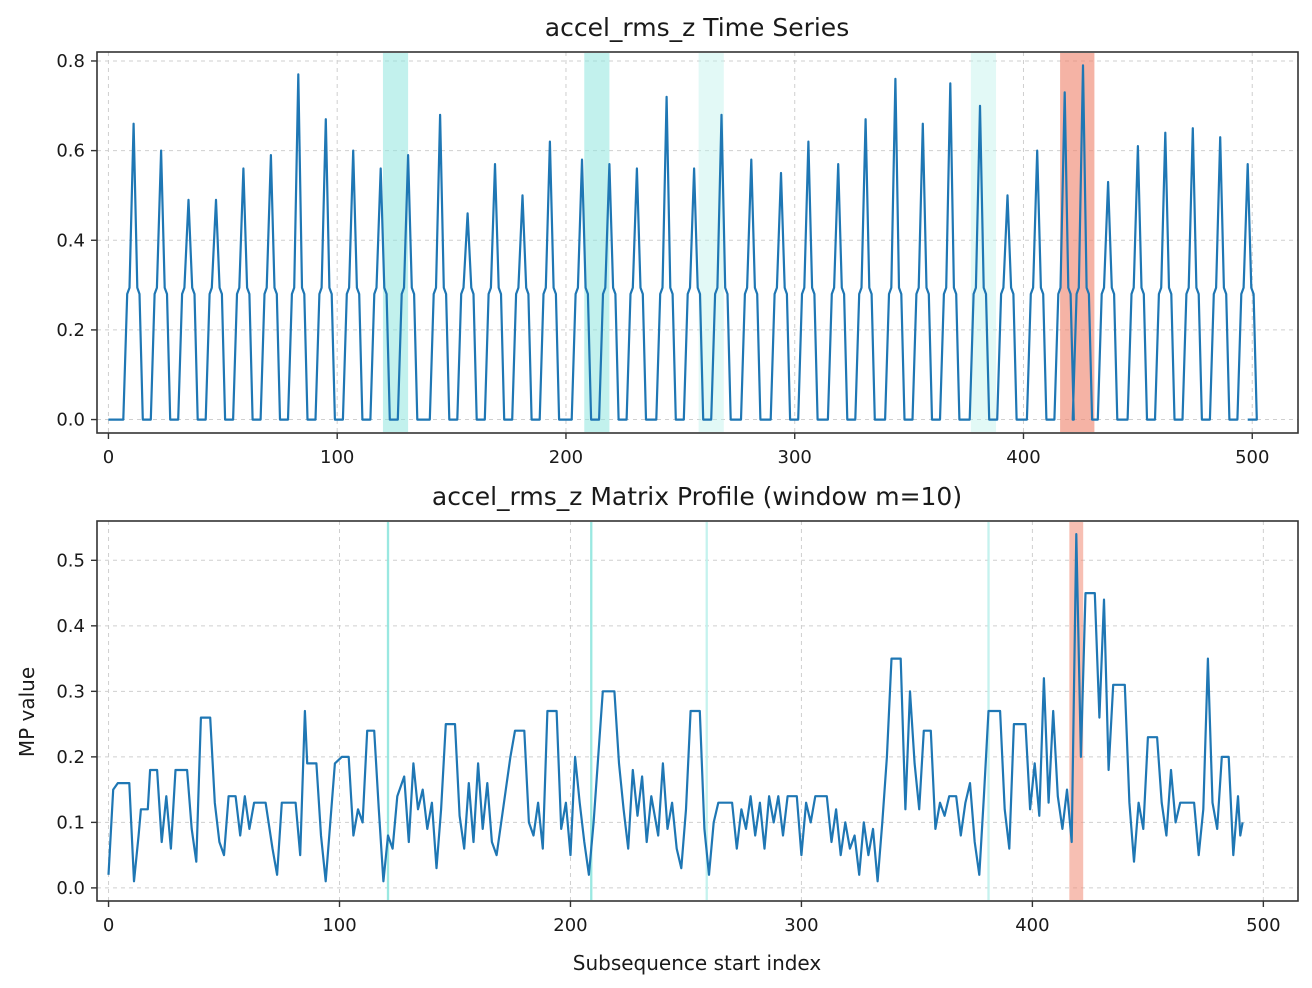 This screenshot has width=1312, height=988. What do you see at coordinates (27, 712) in the screenshot?
I see `y-axis-label: MP value` at bounding box center [27, 712].